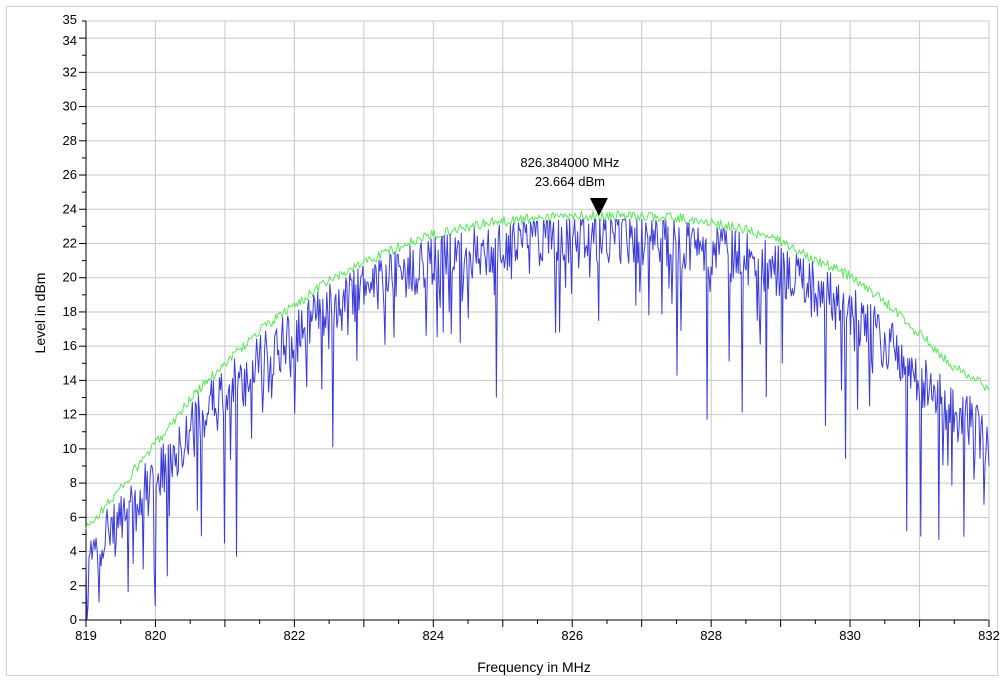 This screenshot has width=1006, height=681. Describe the element at coordinates (70, 345) in the screenshot. I see `y-tick-label: 16` at that location.